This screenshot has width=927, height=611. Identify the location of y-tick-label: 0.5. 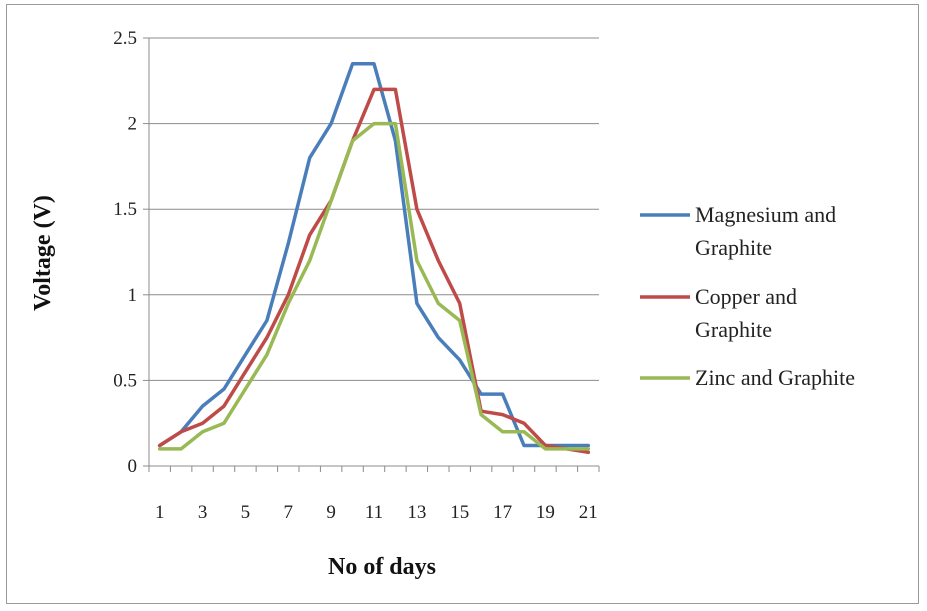
(125, 380).